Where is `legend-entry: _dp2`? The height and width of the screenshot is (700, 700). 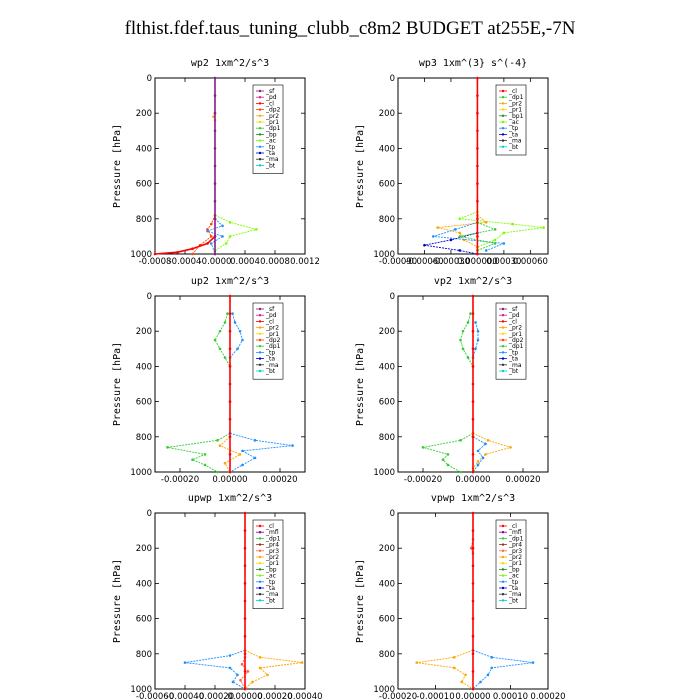
legend-entry: _dp2 is located at coordinates (516, 340).